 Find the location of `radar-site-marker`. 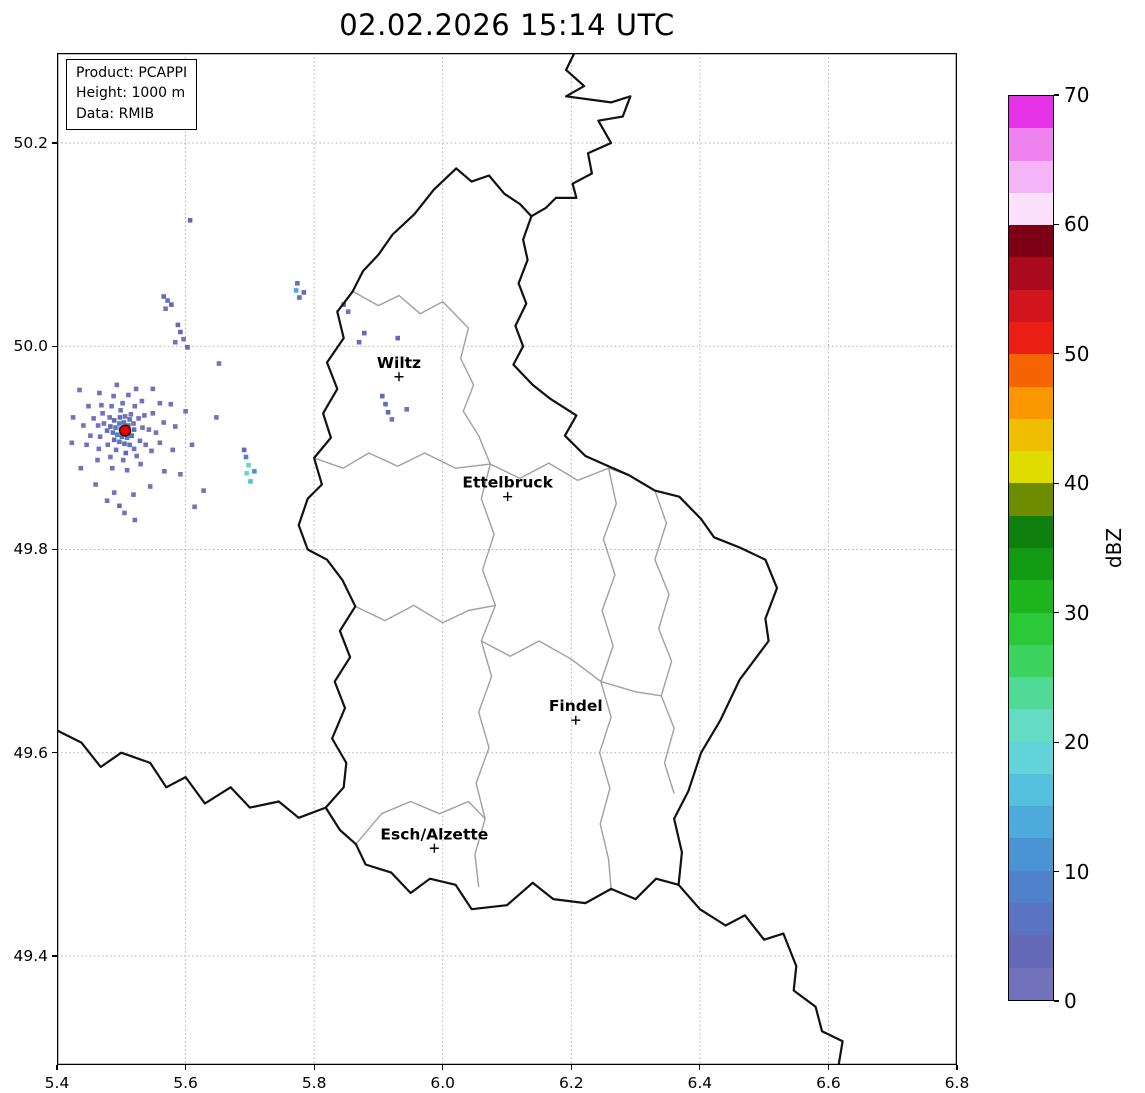

radar-site-marker is located at coordinates (125, 430).